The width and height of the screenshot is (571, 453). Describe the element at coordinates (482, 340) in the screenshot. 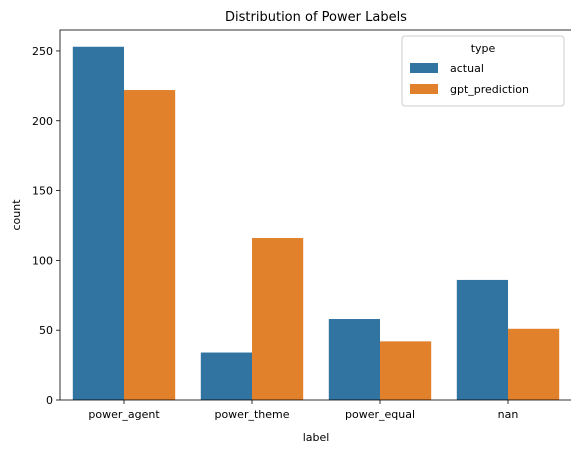

I see `bar-actual-nan` at that location.